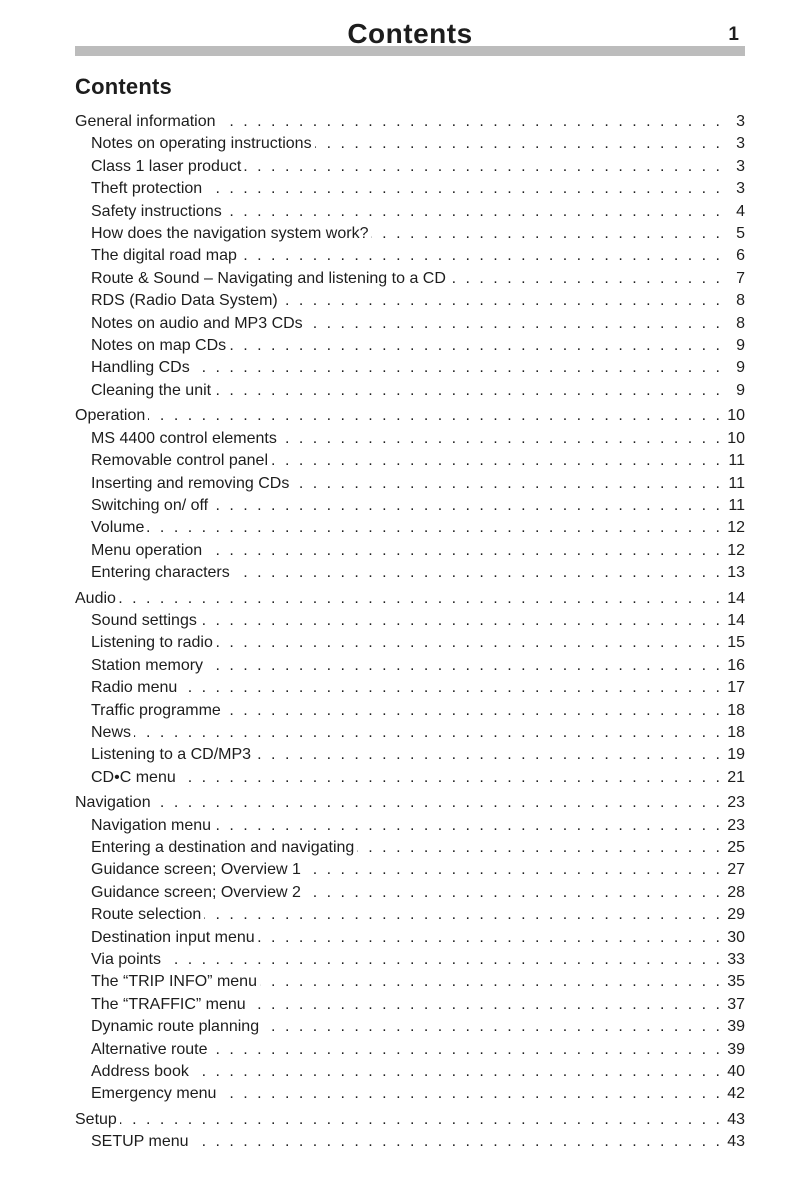  What do you see at coordinates (736, 573) in the screenshot?
I see `toc-entry-page: 13` at bounding box center [736, 573].